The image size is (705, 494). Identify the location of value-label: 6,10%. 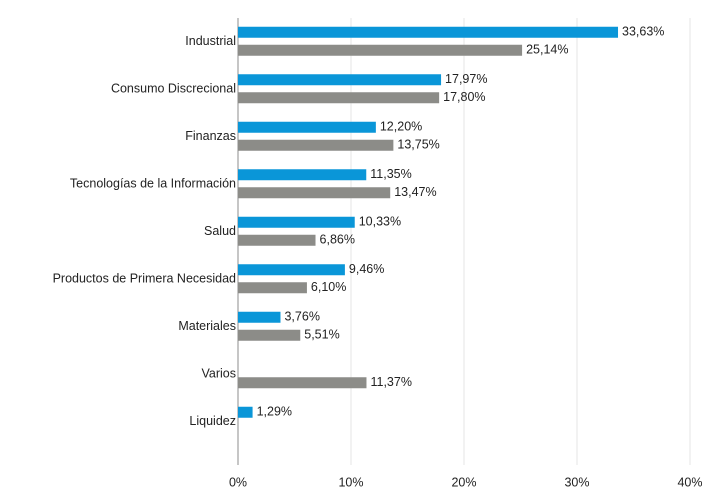
(328, 287).